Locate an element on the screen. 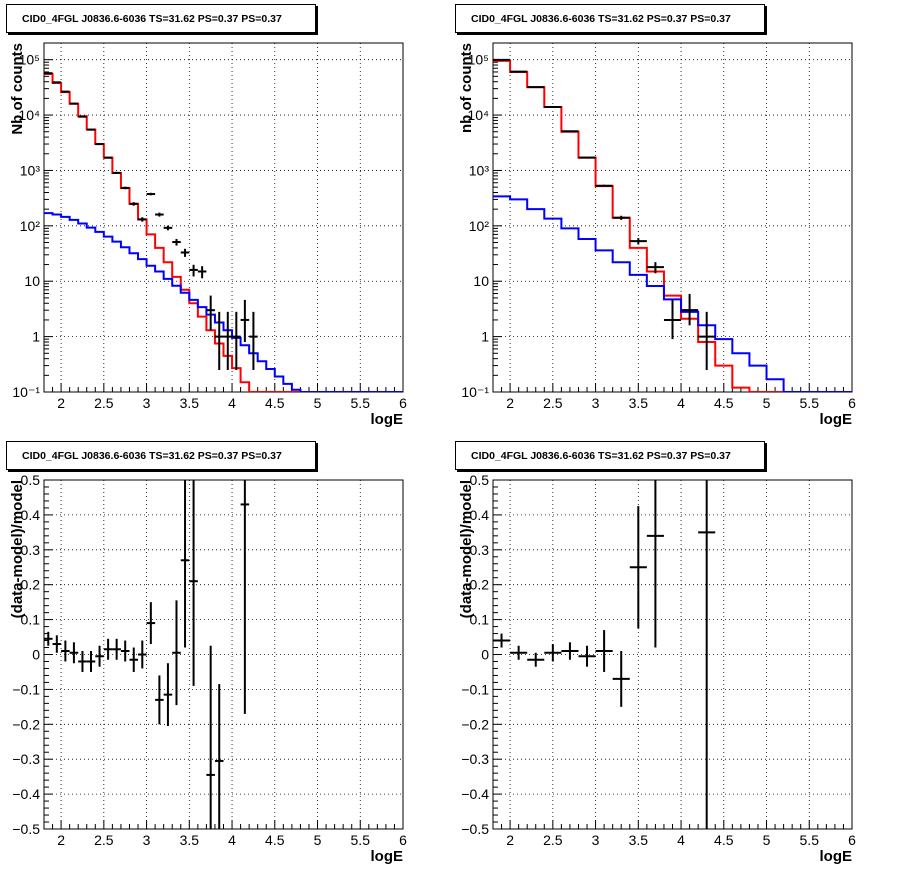 The width and height of the screenshot is (898, 875). y-tick-label: −0.4 is located at coordinates (26, 794).